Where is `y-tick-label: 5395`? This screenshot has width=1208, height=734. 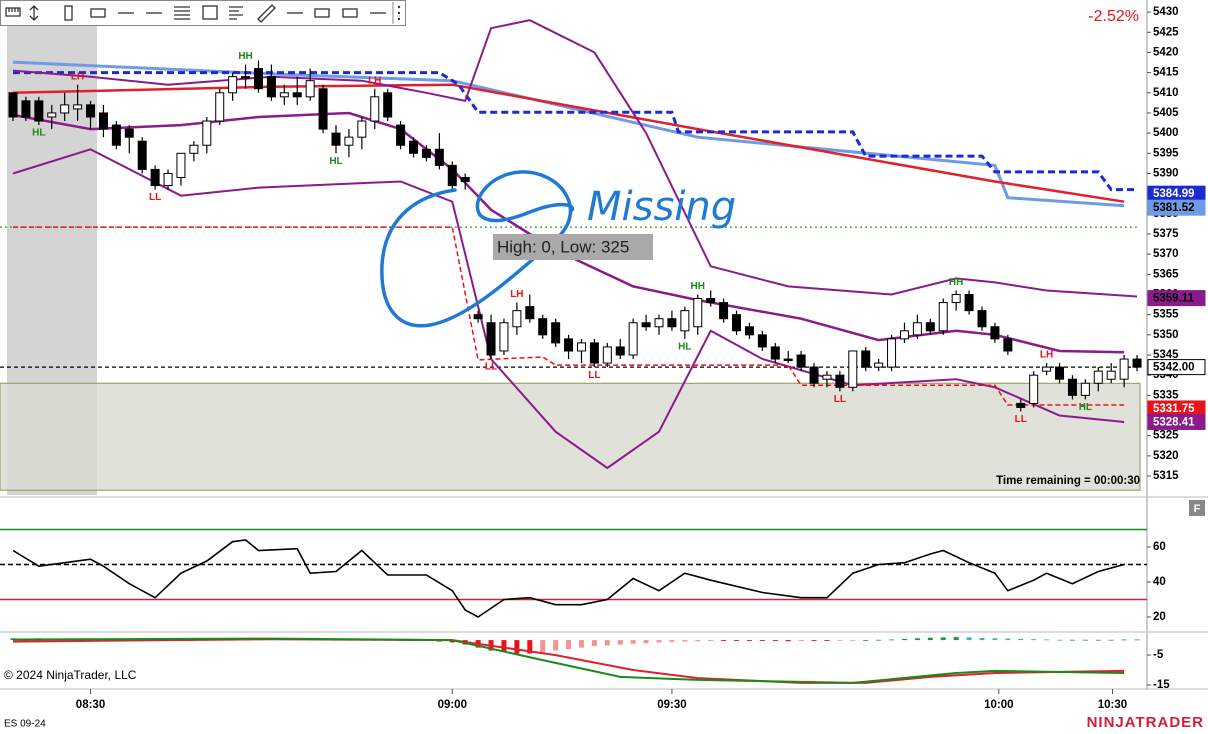
y-tick-label: 5395 is located at coordinates (1166, 153).